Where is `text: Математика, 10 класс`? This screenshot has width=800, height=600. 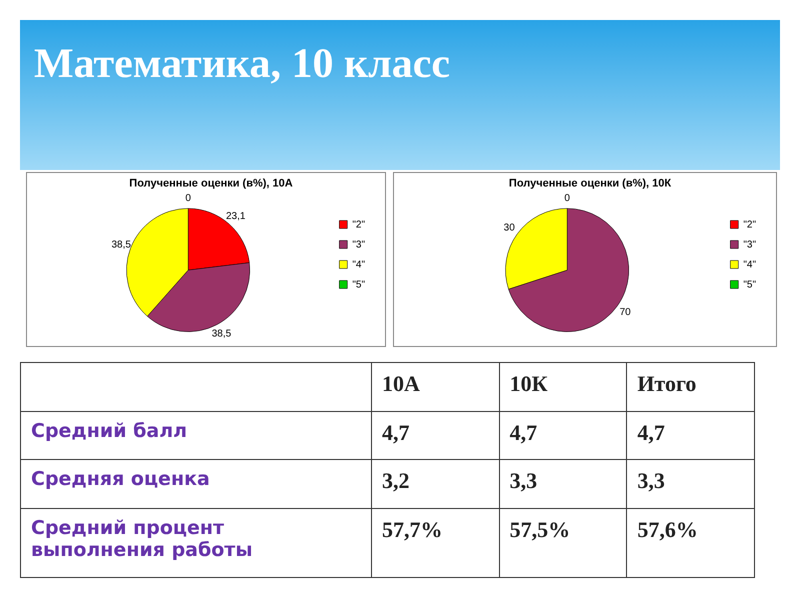
text: Математика, 10 класс is located at coordinates (242, 64).